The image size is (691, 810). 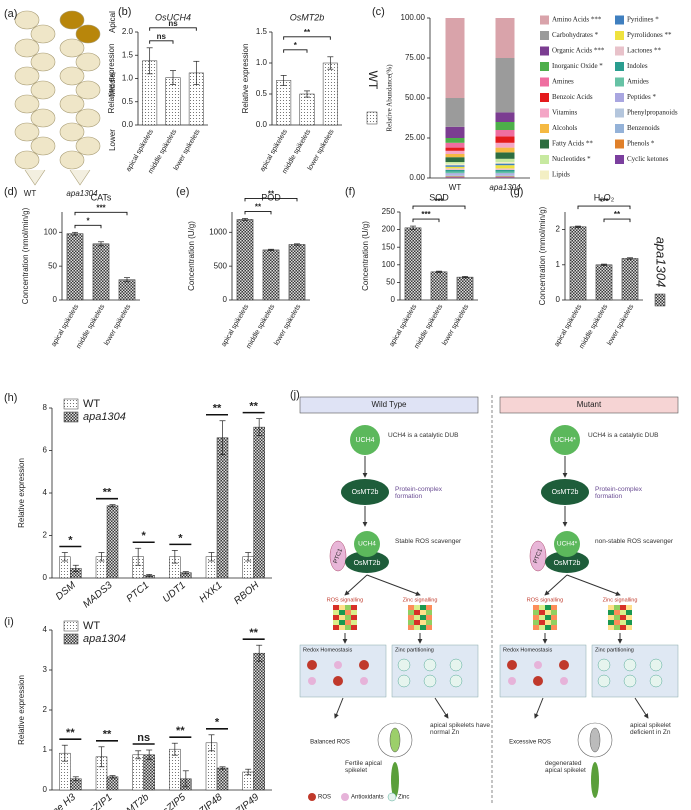 I want to click on x-tick-label: WT, so click(x=455, y=187).